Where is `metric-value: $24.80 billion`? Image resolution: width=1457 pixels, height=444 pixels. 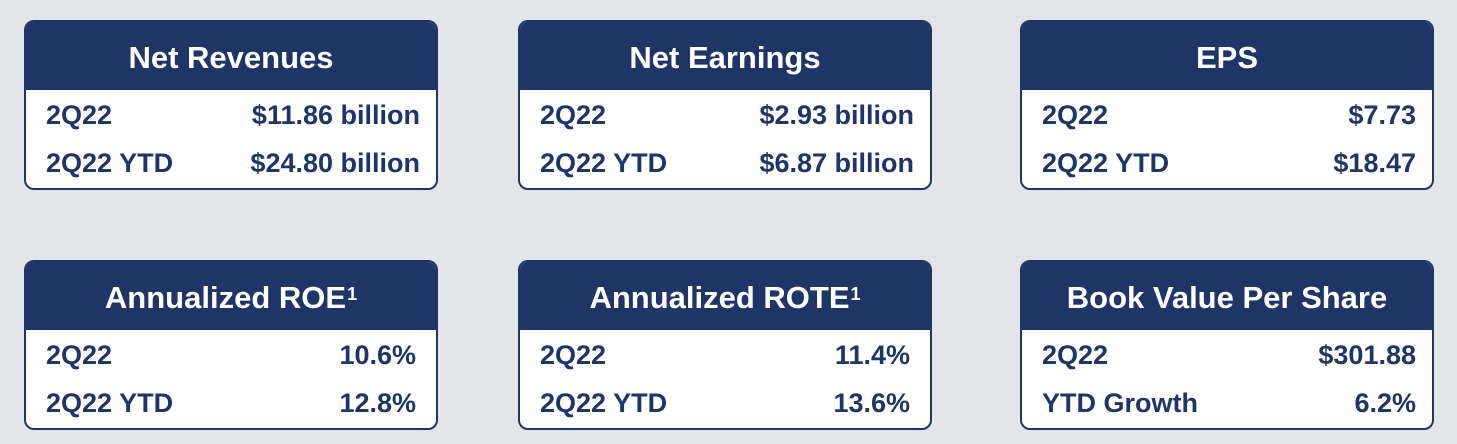 metric-value: $24.80 billion is located at coordinates (335, 162).